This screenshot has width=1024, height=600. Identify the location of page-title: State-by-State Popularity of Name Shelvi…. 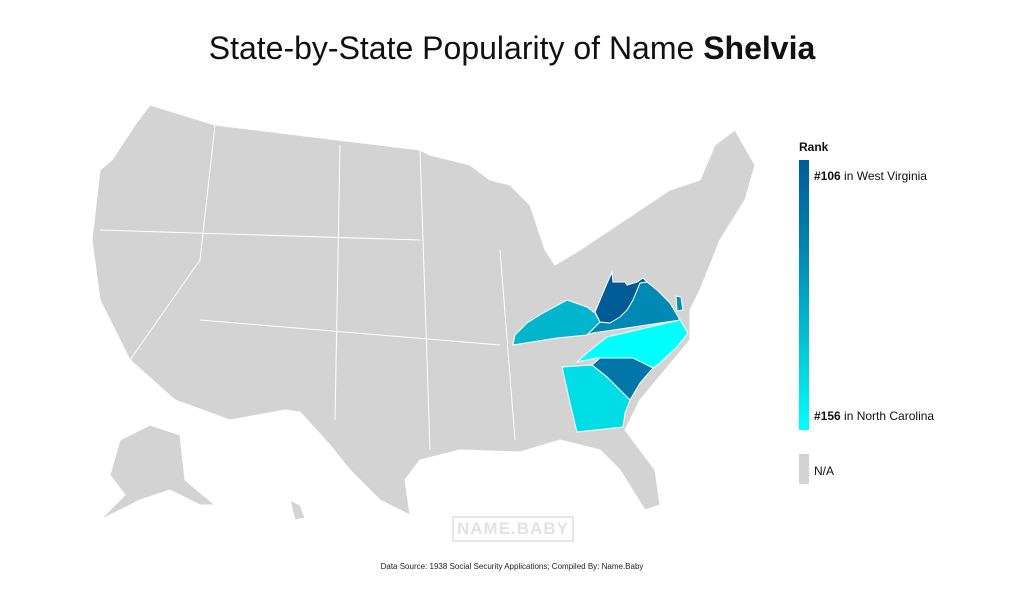
(512, 48).